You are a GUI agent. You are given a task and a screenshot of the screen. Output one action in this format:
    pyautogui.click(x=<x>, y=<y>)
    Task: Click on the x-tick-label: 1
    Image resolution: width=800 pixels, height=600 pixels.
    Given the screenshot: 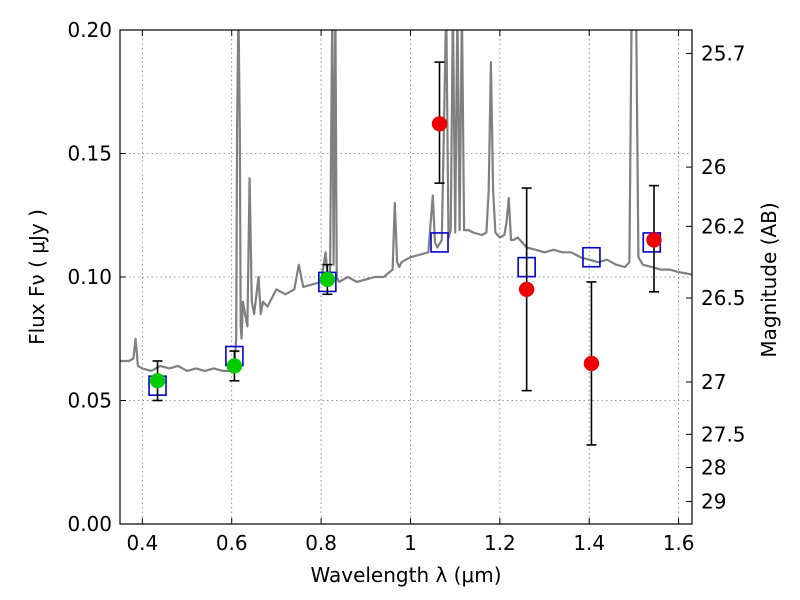 What is the action you would take?
    pyautogui.click(x=410, y=543)
    